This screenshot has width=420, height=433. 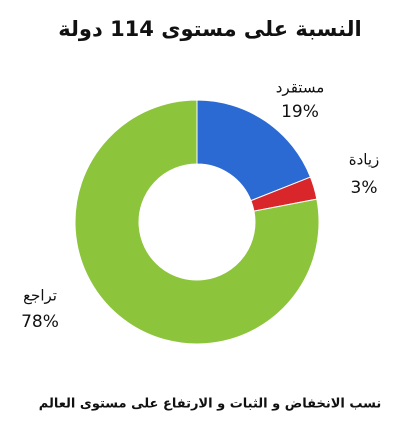 What do you see at coordinates (40, 296) in the screenshot?
I see `category-label: تراجع` at bounding box center [40, 296].